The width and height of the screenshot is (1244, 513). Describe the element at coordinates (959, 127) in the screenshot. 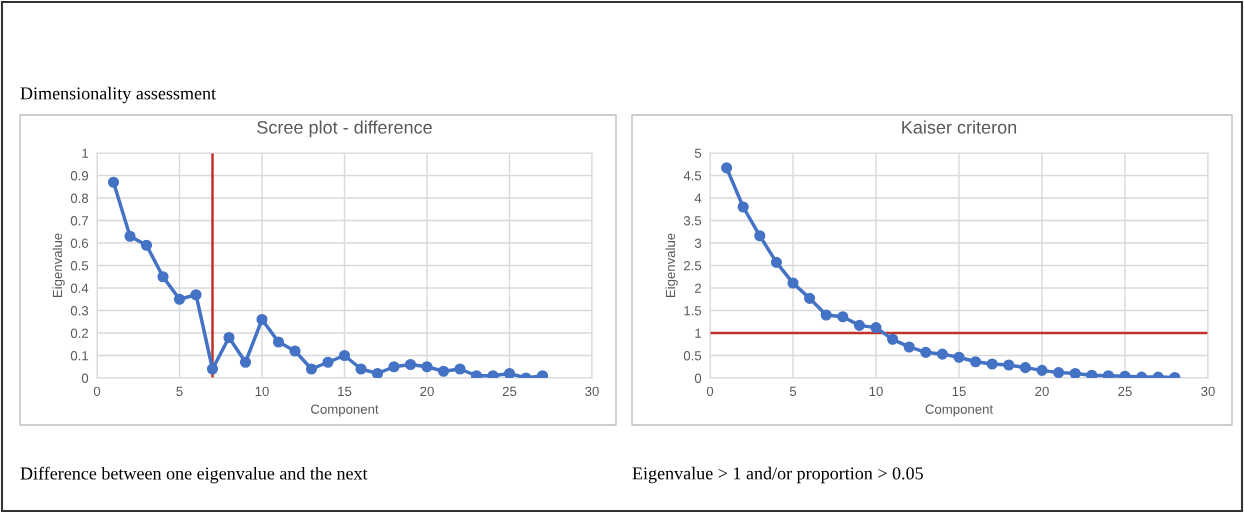

I see `chart-title: Kaiser criteron` at that location.